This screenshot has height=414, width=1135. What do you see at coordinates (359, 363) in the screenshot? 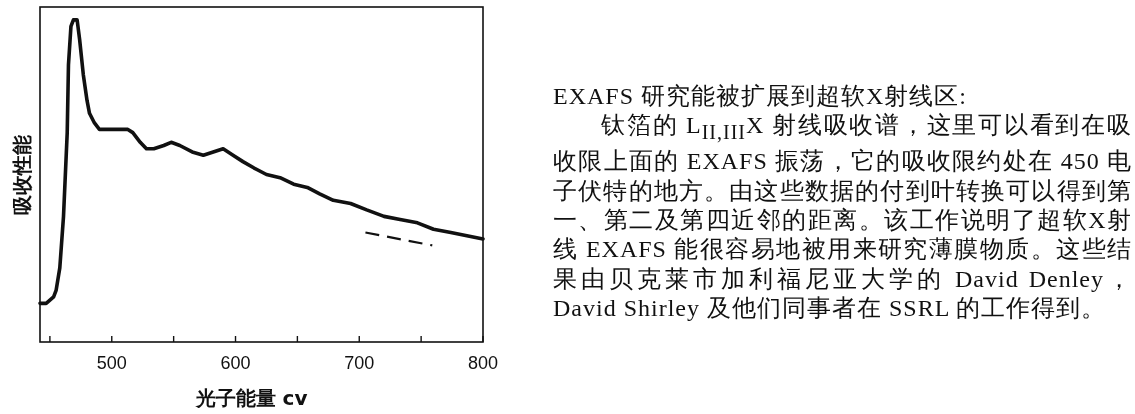
I see `x-tick-label: 700` at bounding box center [359, 363].